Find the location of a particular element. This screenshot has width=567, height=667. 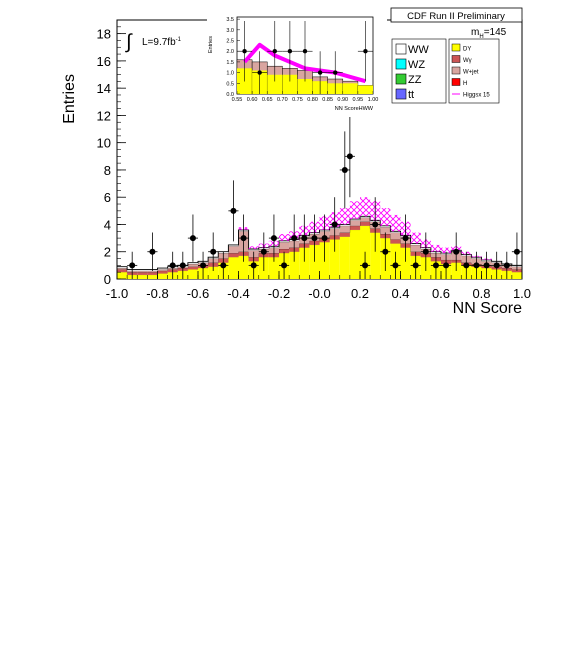

x-tick-label-4: -0.2 is located at coordinates (279, 293).